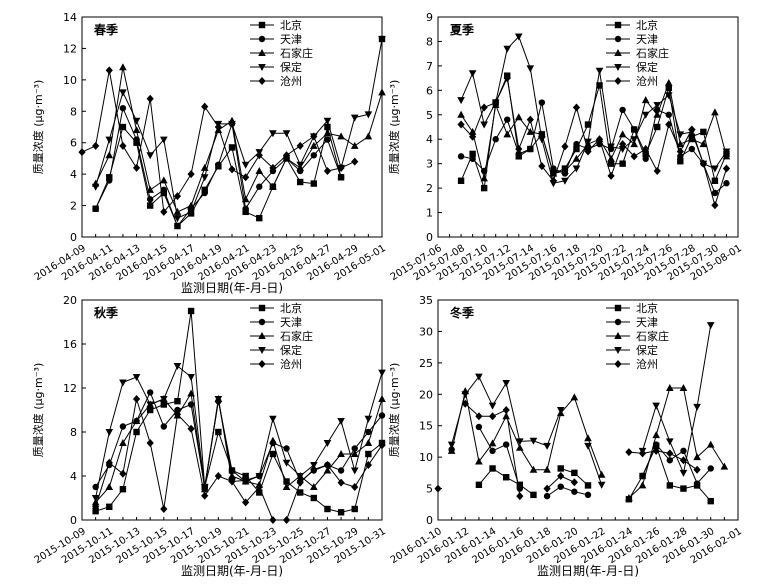  I want to click on y-tick-label: 4, so click(429, 139).